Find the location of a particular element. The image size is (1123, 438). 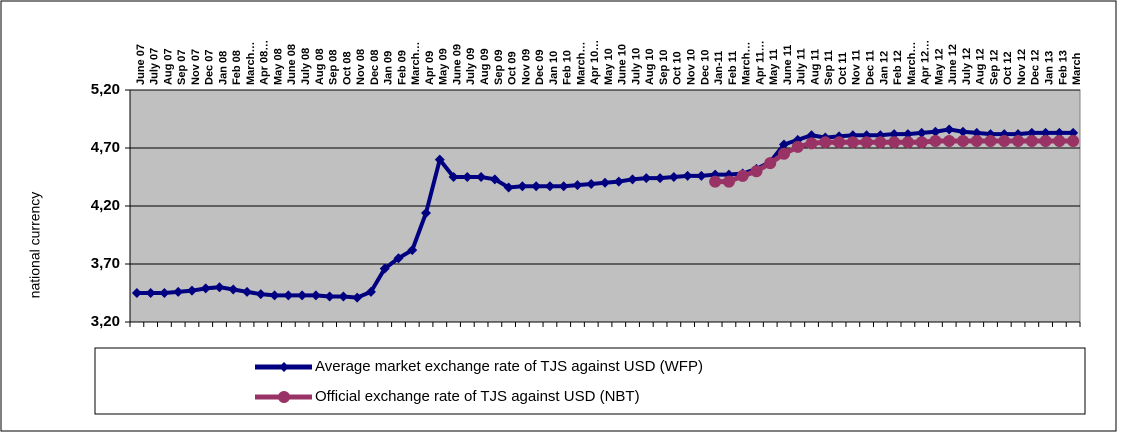

x-tick-label: June 09 is located at coordinates (457, 64).